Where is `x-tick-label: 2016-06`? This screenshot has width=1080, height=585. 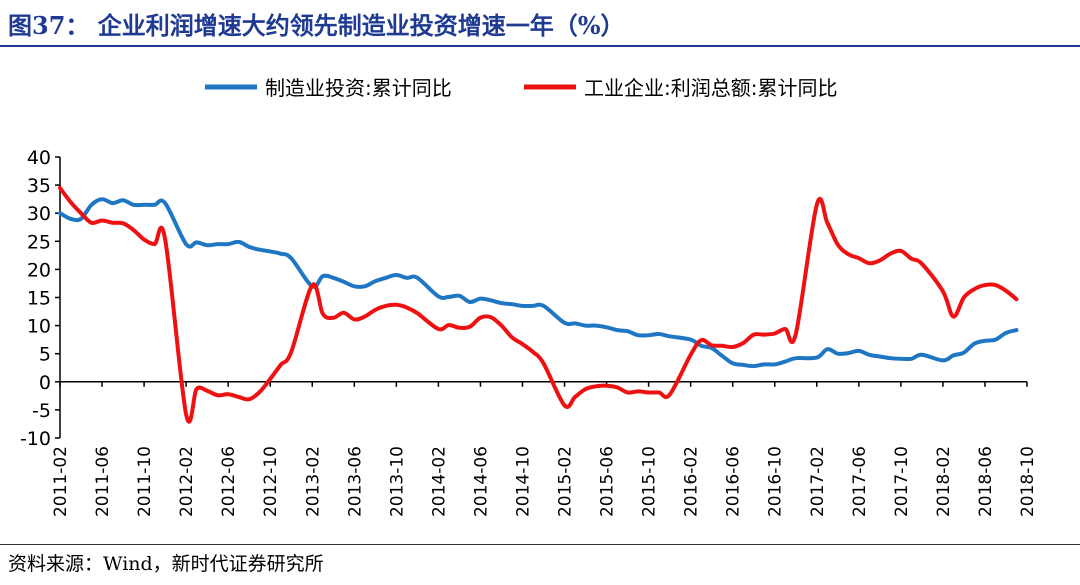
x-tick-label: 2016-06 is located at coordinates (734, 481).